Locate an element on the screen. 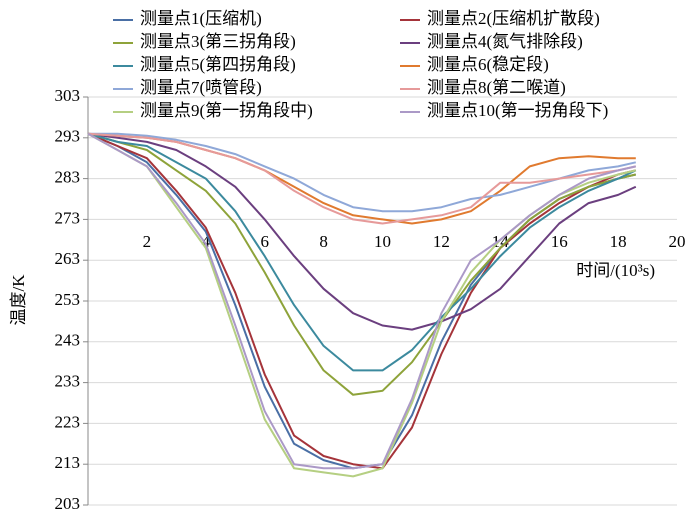 The image size is (700, 524). legend-label: 测量点3(第三拐角段) is located at coordinates (218, 41).